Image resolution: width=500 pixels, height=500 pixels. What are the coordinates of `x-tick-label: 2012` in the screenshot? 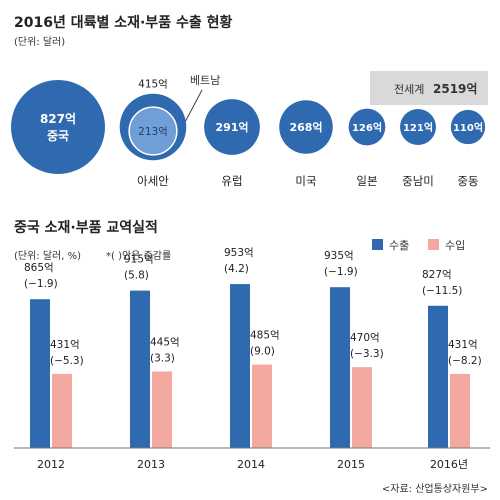 It's located at (51, 464).